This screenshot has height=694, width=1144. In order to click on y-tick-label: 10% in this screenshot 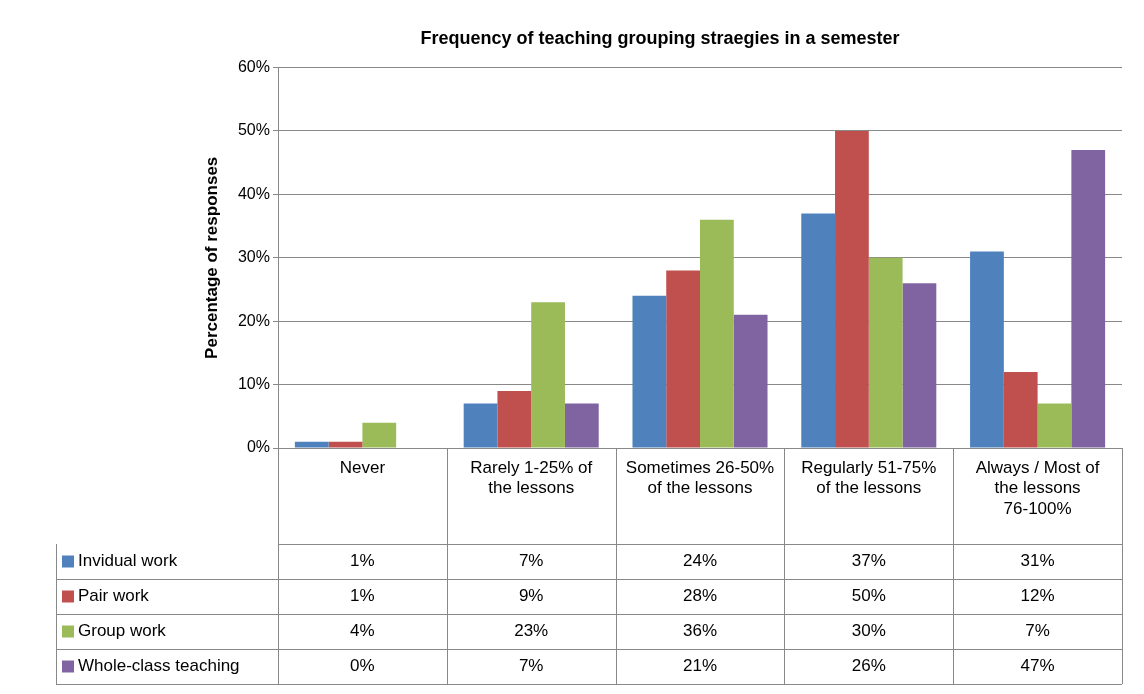, I will do `click(253, 384)`.